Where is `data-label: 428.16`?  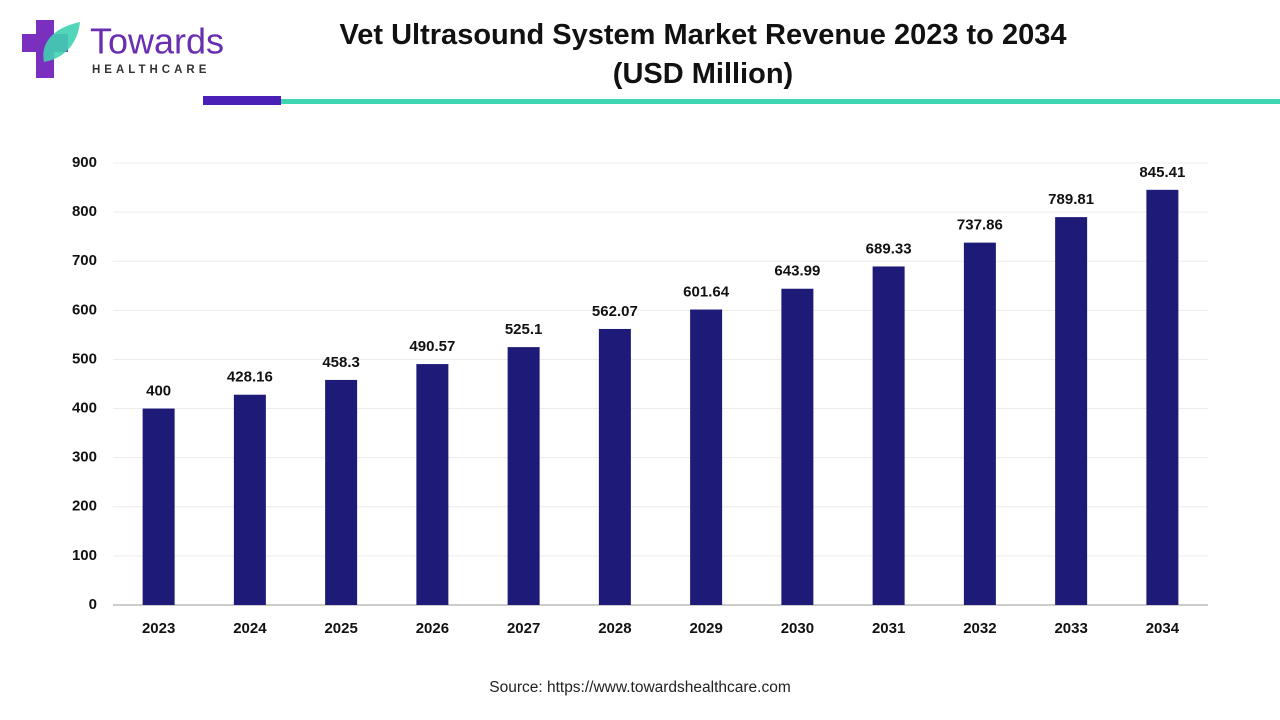 data-label: 428.16 is located at coordinates (250, 377).